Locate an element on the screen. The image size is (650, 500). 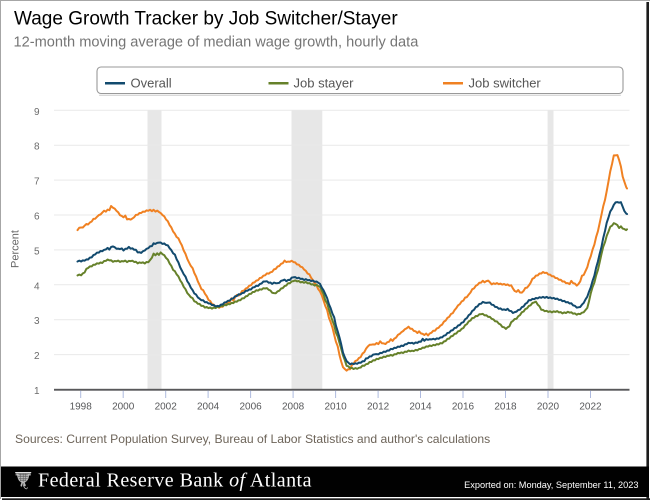
svg-text: Job stayer is located at coordinates (324, 83).